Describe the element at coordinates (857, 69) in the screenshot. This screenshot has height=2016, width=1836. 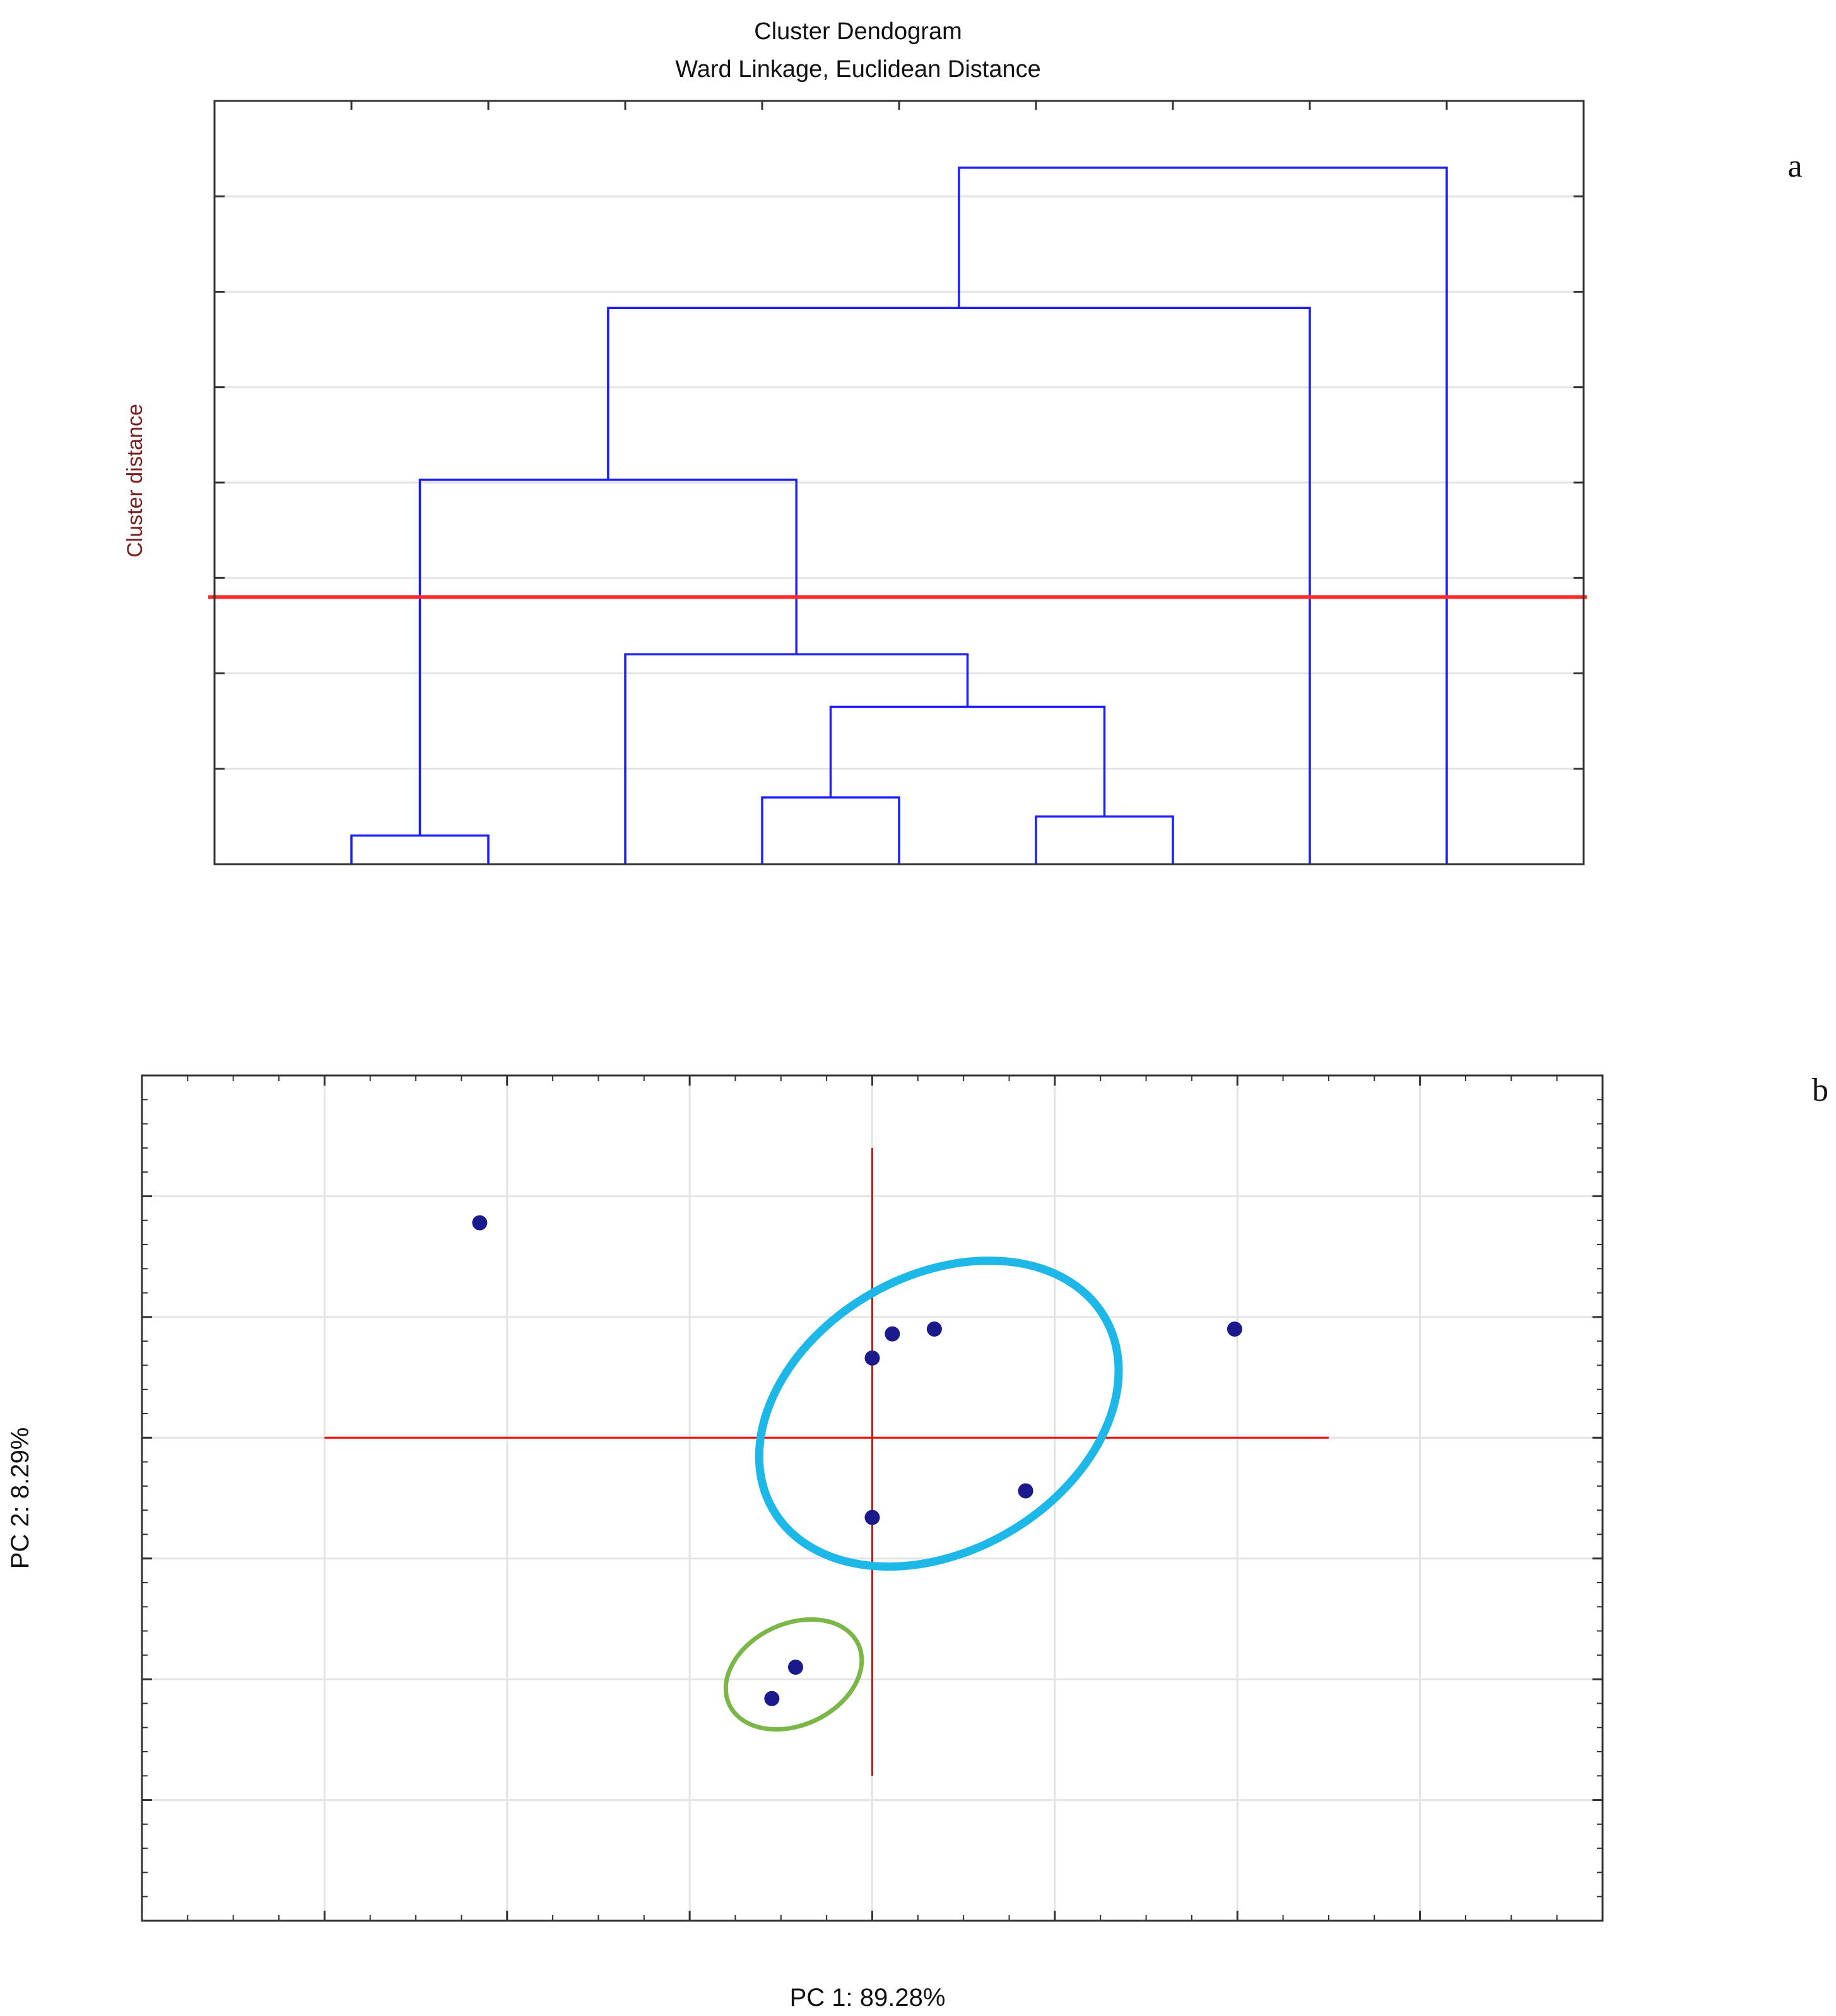
I see `dendrogram-subtitle: Ward Linkage, Euclidean Distance` at that location.